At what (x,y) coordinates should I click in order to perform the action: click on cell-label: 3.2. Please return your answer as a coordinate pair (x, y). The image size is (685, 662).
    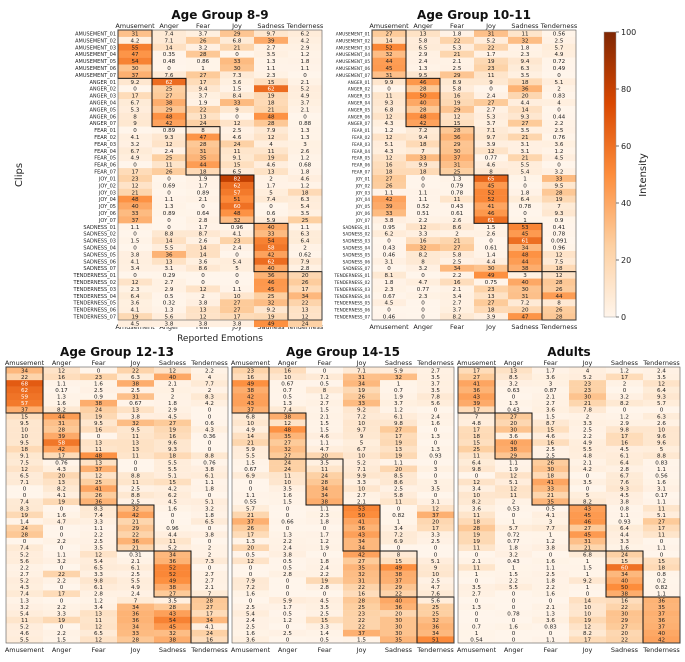
    Looking at the image, I should click on (559, 173).